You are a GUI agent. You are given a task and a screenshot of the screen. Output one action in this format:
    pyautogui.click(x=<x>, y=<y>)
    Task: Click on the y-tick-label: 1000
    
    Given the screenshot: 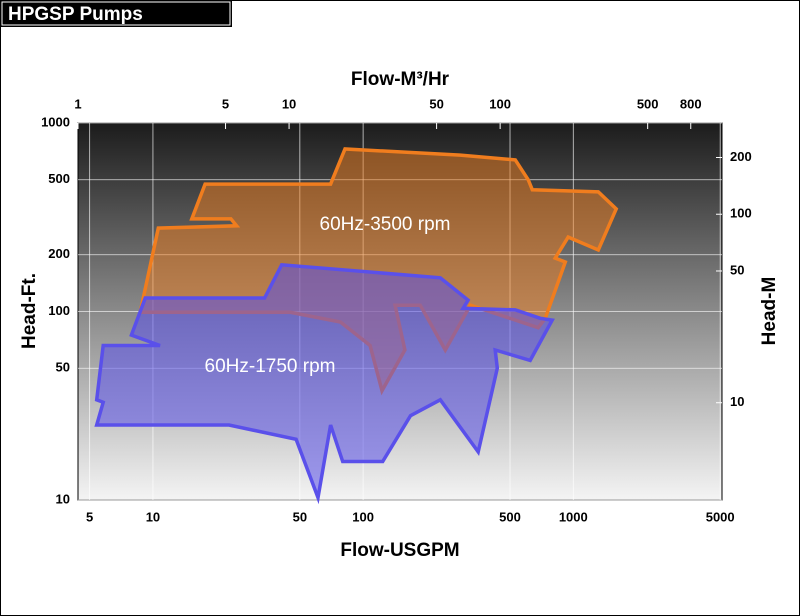 What is the action you would take?
    pyautogui.click(x=55, y=121)
    